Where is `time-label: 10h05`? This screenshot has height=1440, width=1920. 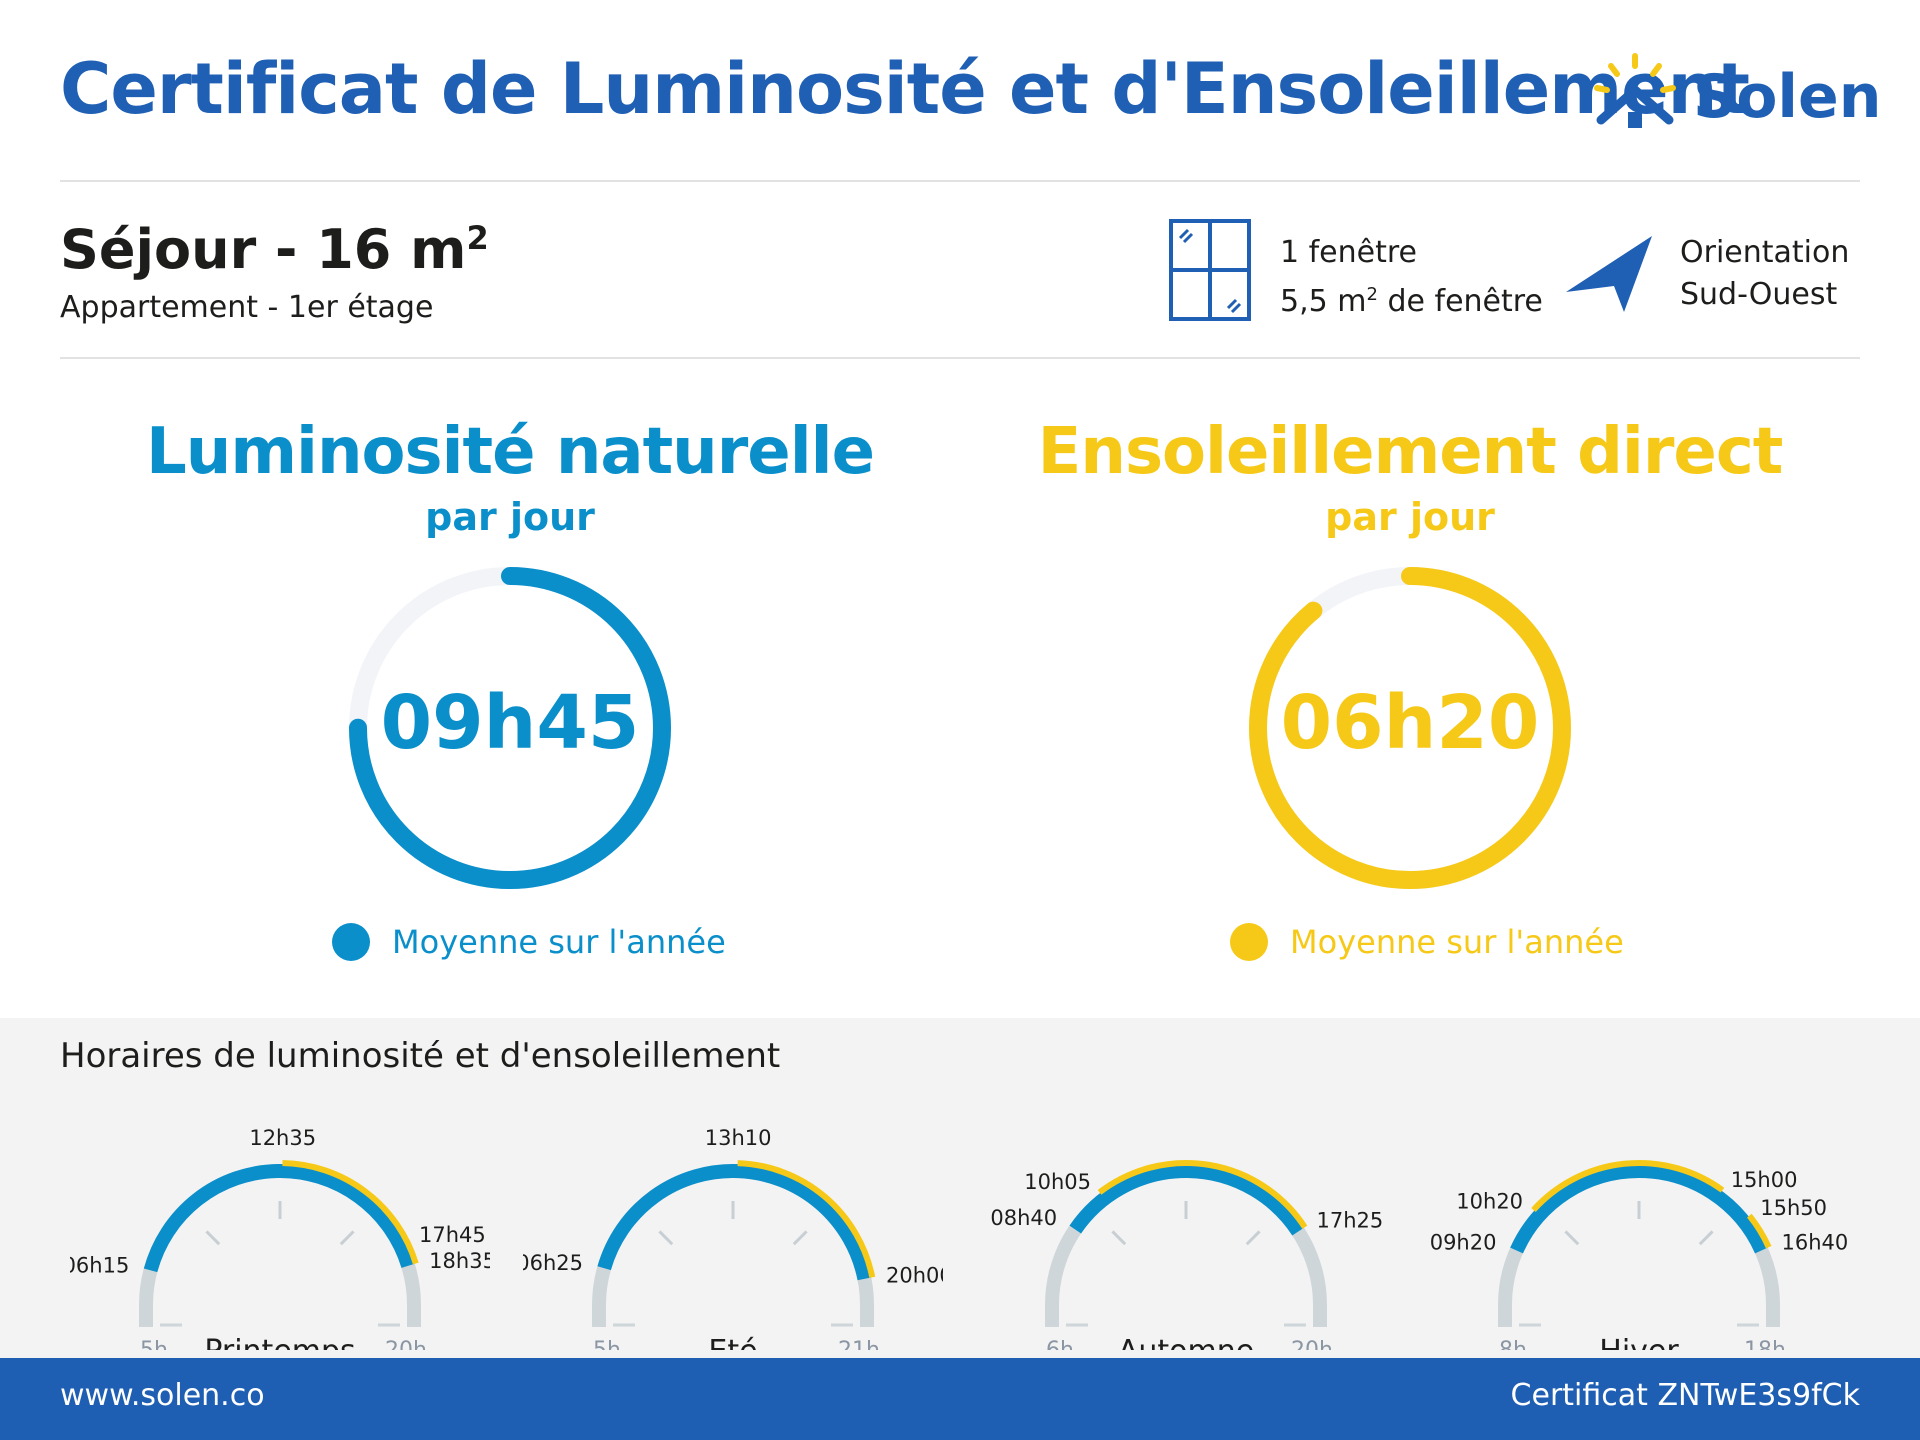
time-label: 10h05 is located at coordinates (1057, 1182).